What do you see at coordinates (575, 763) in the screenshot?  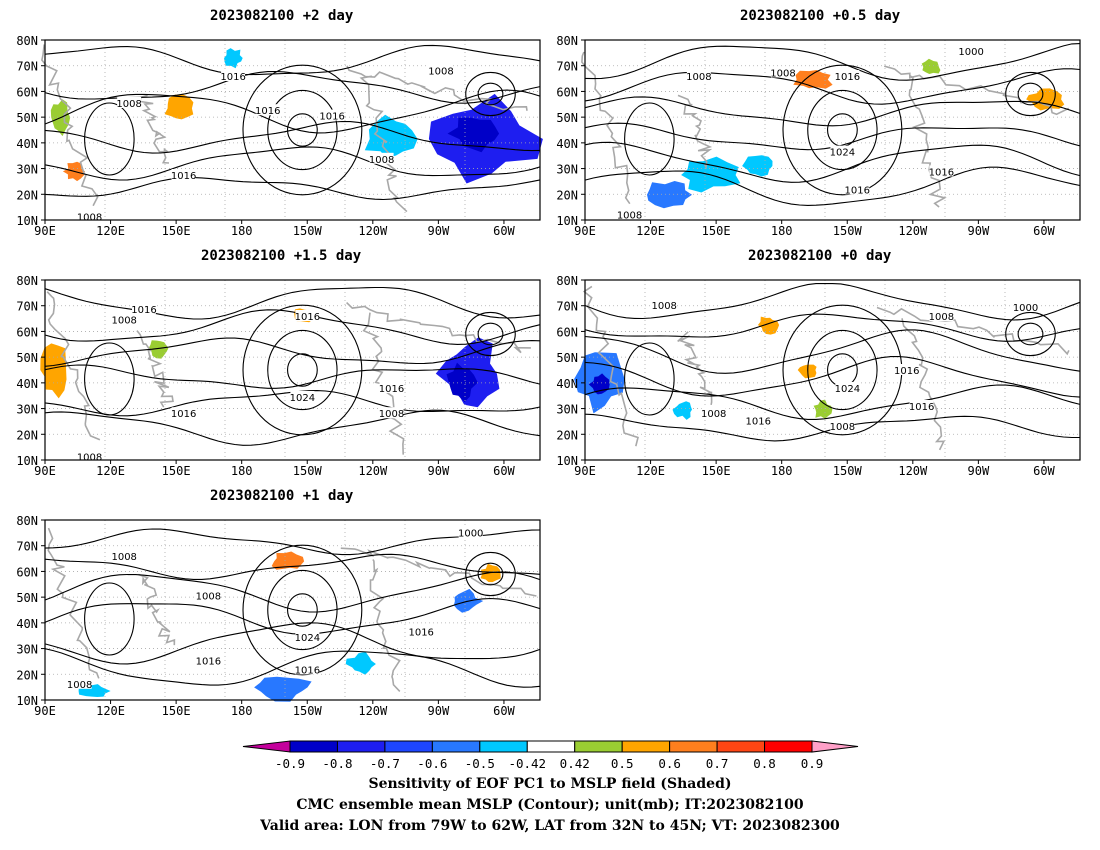 I see `colorbar-label: 0.42` at bounding box center [575, 763].